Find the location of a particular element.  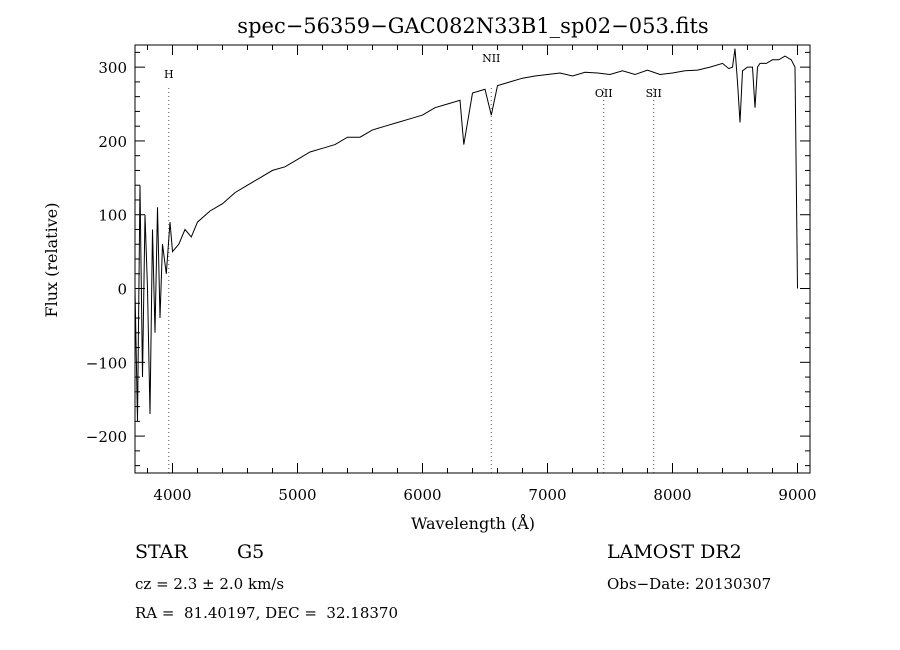

obs-date-text: Obs−Date: 20130307 is located at coordinates (689, 584).